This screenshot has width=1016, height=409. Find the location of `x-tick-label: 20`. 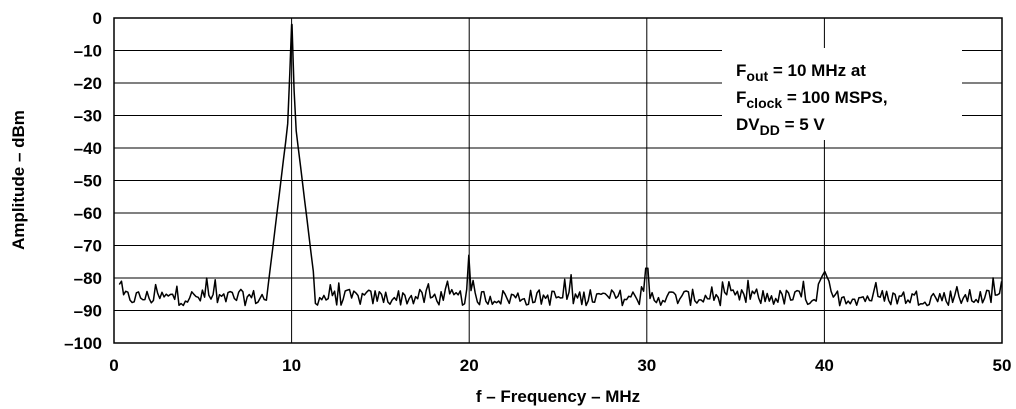

x-tick-label: 20 is located at coordinates (469, 365).